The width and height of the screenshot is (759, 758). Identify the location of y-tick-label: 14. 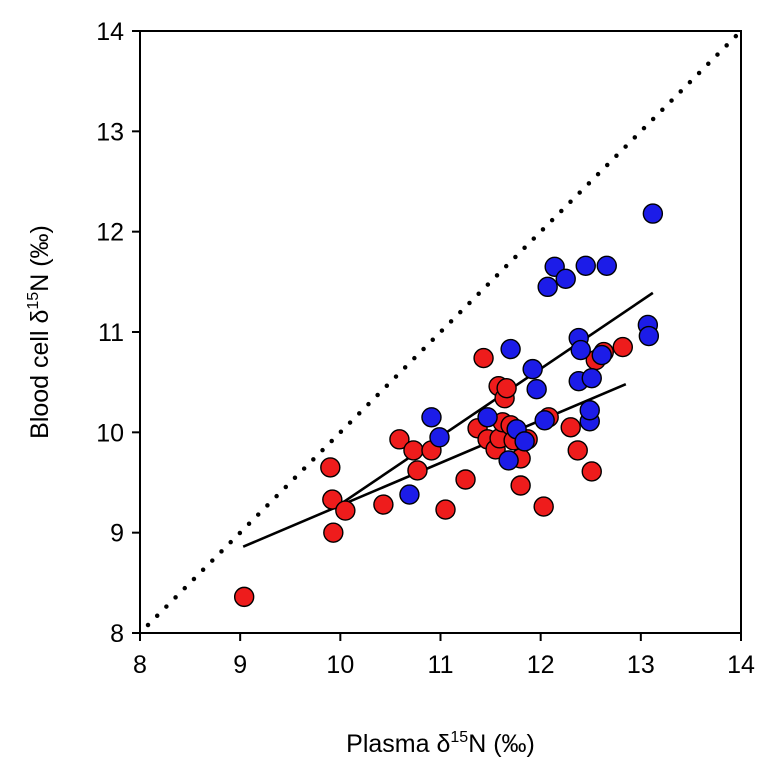
(110, 32).